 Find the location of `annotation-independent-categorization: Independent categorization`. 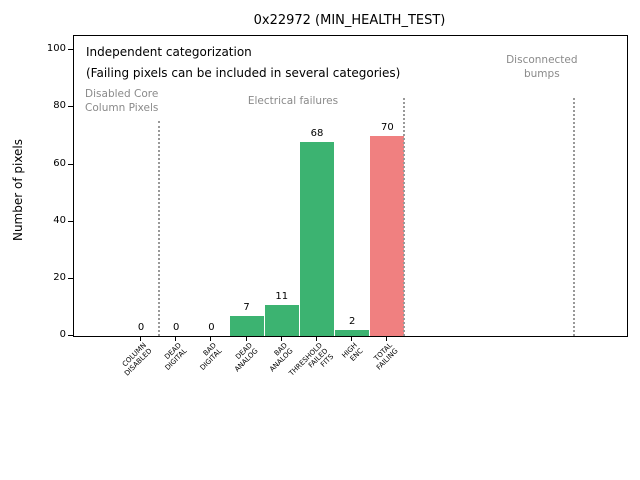

annotation-independent-categorization: Independent categorization is located at coordinates (169, 52).